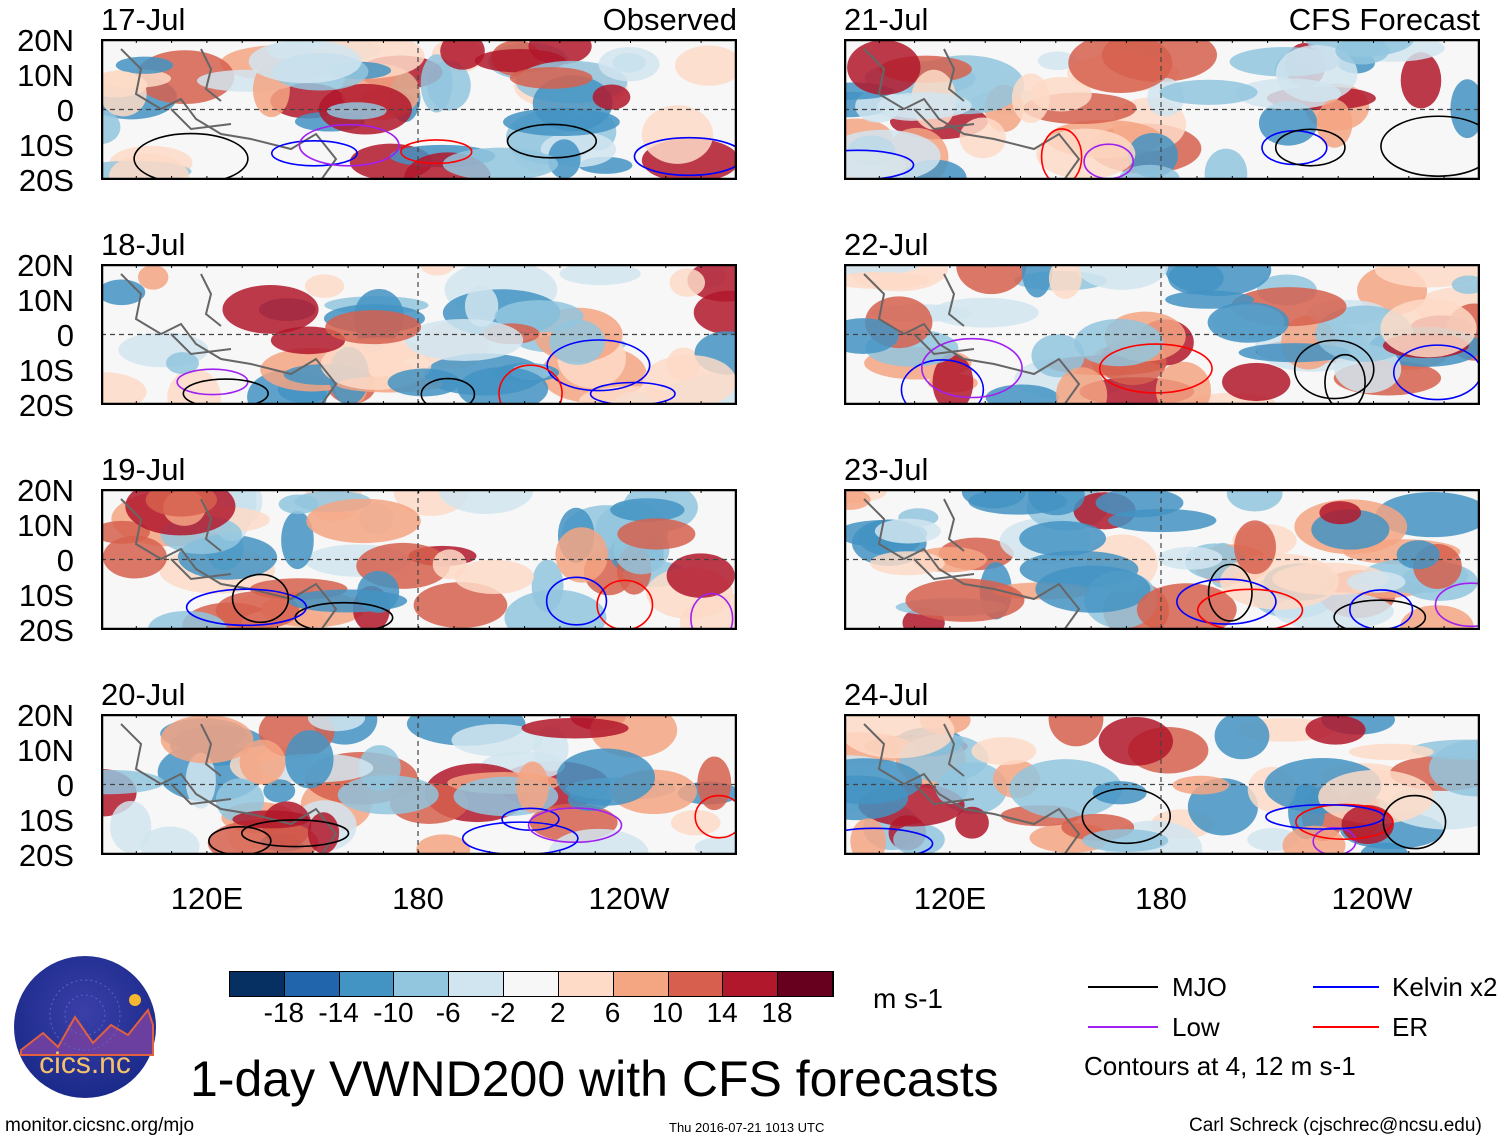  Describe the element at coordinates (629, 898) in the screenshot. I see `lon-tick-label: 120W` at that location.